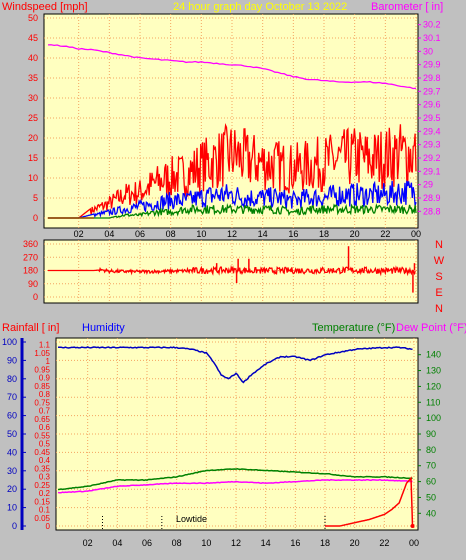 The height and width of the screenshot is (560, 466). What do you see at coordinates (45, 493) in the screenshot?
I see `rain-tick-label: 0.2` at bounding box center [45, 493].